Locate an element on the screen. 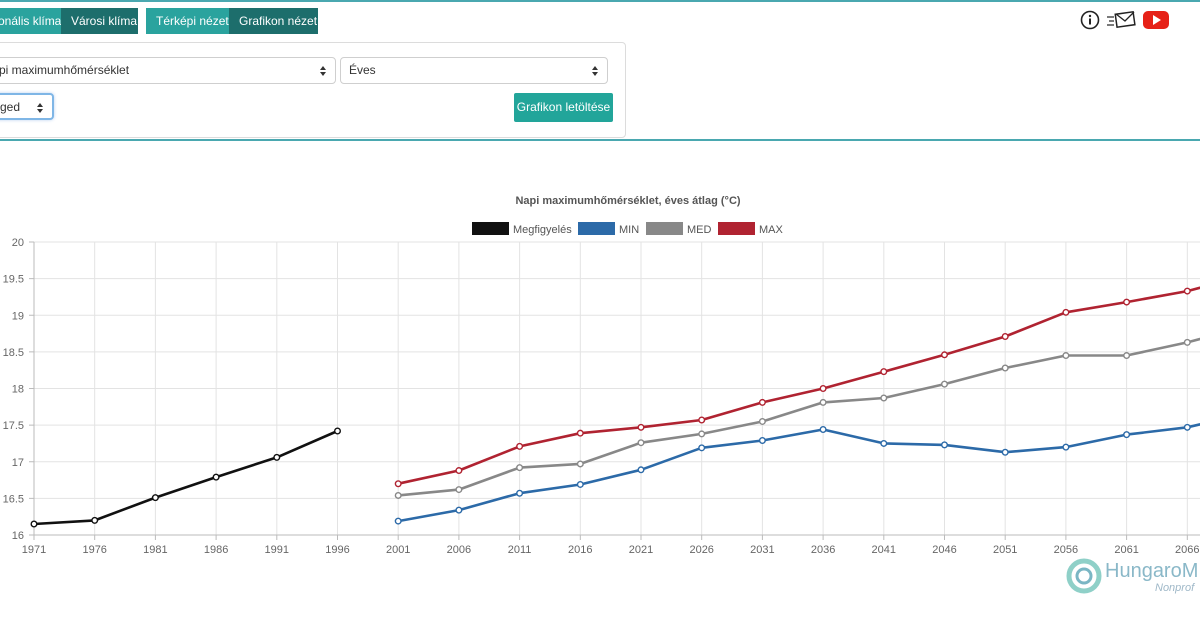 This screenshot has width=1200, height=628. period-select-value: Éves is located at coordinates (362, 70).